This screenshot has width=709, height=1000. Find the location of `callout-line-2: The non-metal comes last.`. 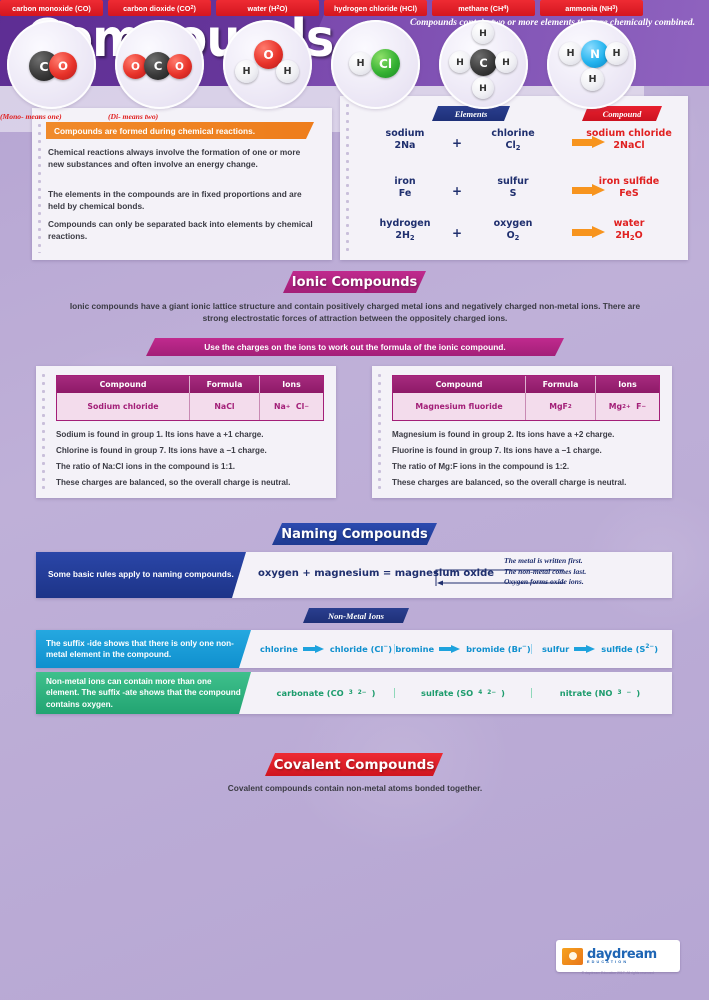

callout-line-2: The non-metal comes last. is located at coordinates (545, 571).